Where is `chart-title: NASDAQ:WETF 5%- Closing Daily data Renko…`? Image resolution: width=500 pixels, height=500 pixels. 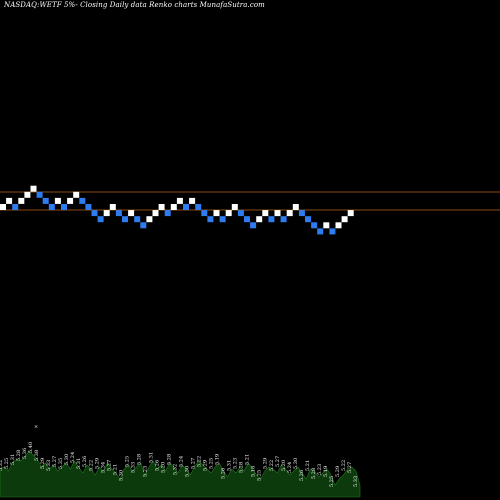
chart-title: NASDAQ:WETF 5%- Closing Daily data Renko… is located at coordinates (134, 5).